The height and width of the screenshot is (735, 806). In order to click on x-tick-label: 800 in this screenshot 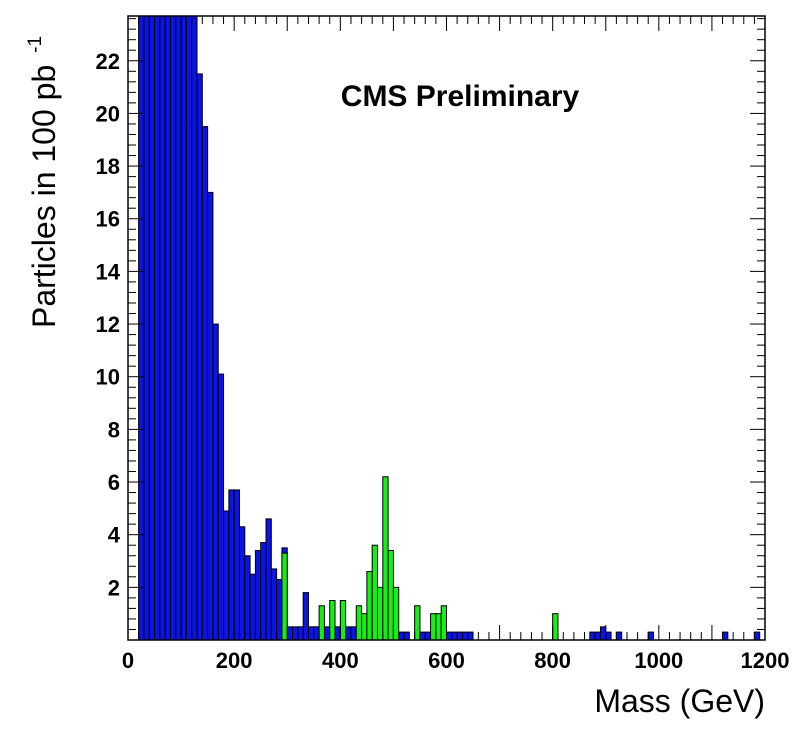, I will do `click(552, 660)`.